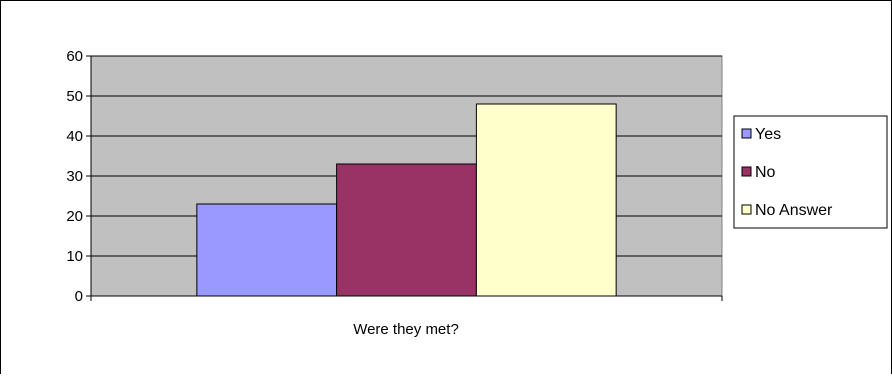 The height and width of the screenshot is (379, 892). Describe the element at coordinates (79, 296) in the screenshot. I see `y-tick-label: 0` at that location.